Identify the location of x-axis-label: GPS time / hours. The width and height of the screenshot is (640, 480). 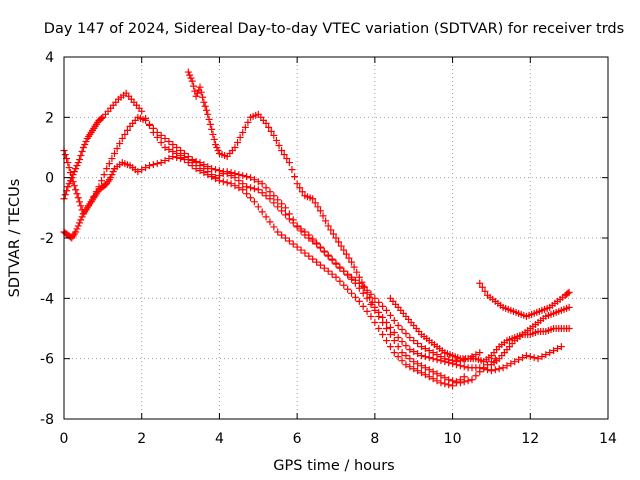
(333, 466).